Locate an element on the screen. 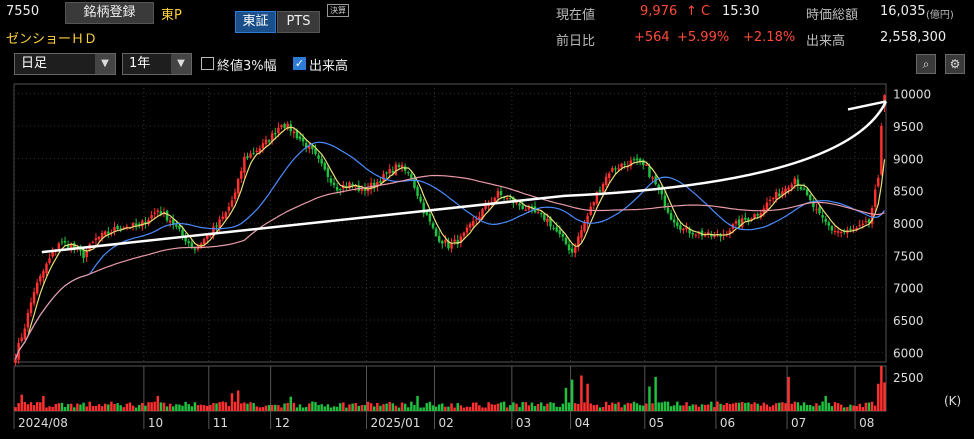  x-tick-label: 11 is located at coordinates (220, 423).